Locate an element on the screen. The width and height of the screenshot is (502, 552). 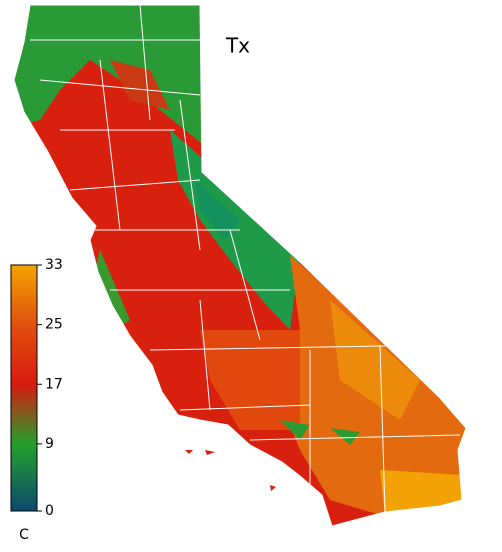
islands is located at coordinates (230, 470).